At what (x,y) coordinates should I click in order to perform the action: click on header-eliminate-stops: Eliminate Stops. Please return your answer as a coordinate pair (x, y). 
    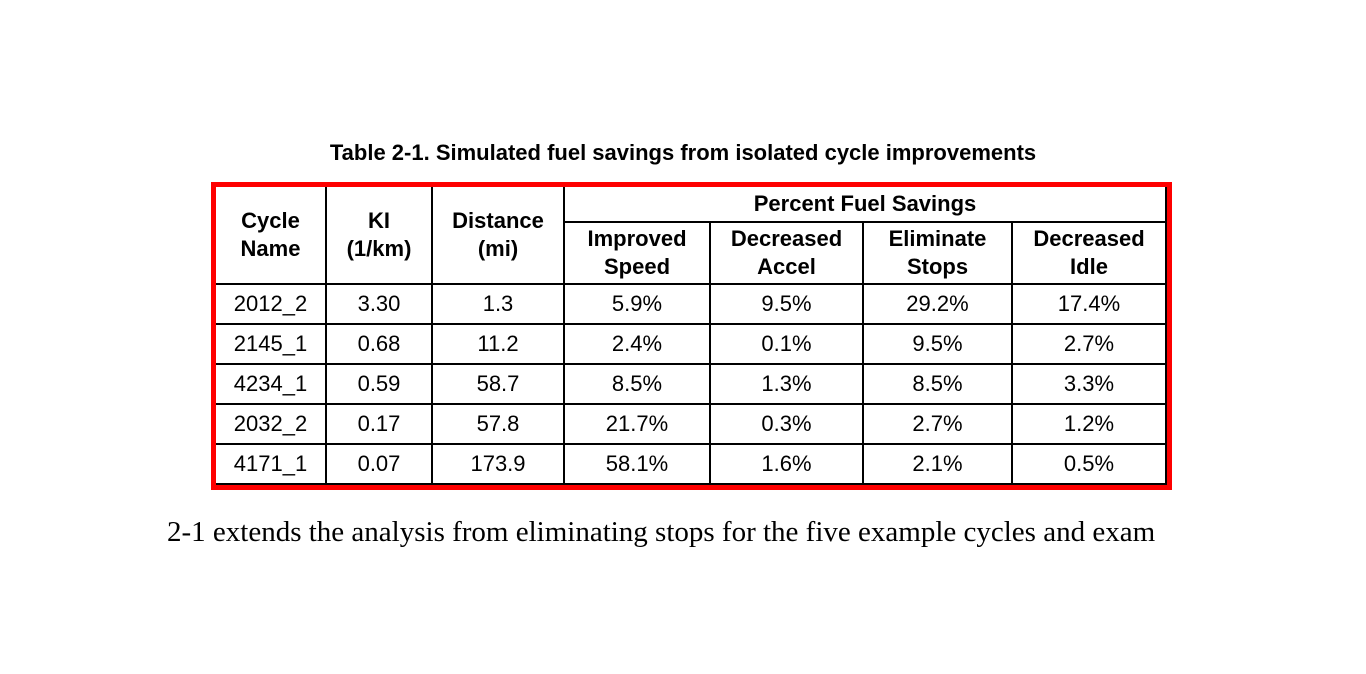
    Looking at the image, I should click on (937, 253).